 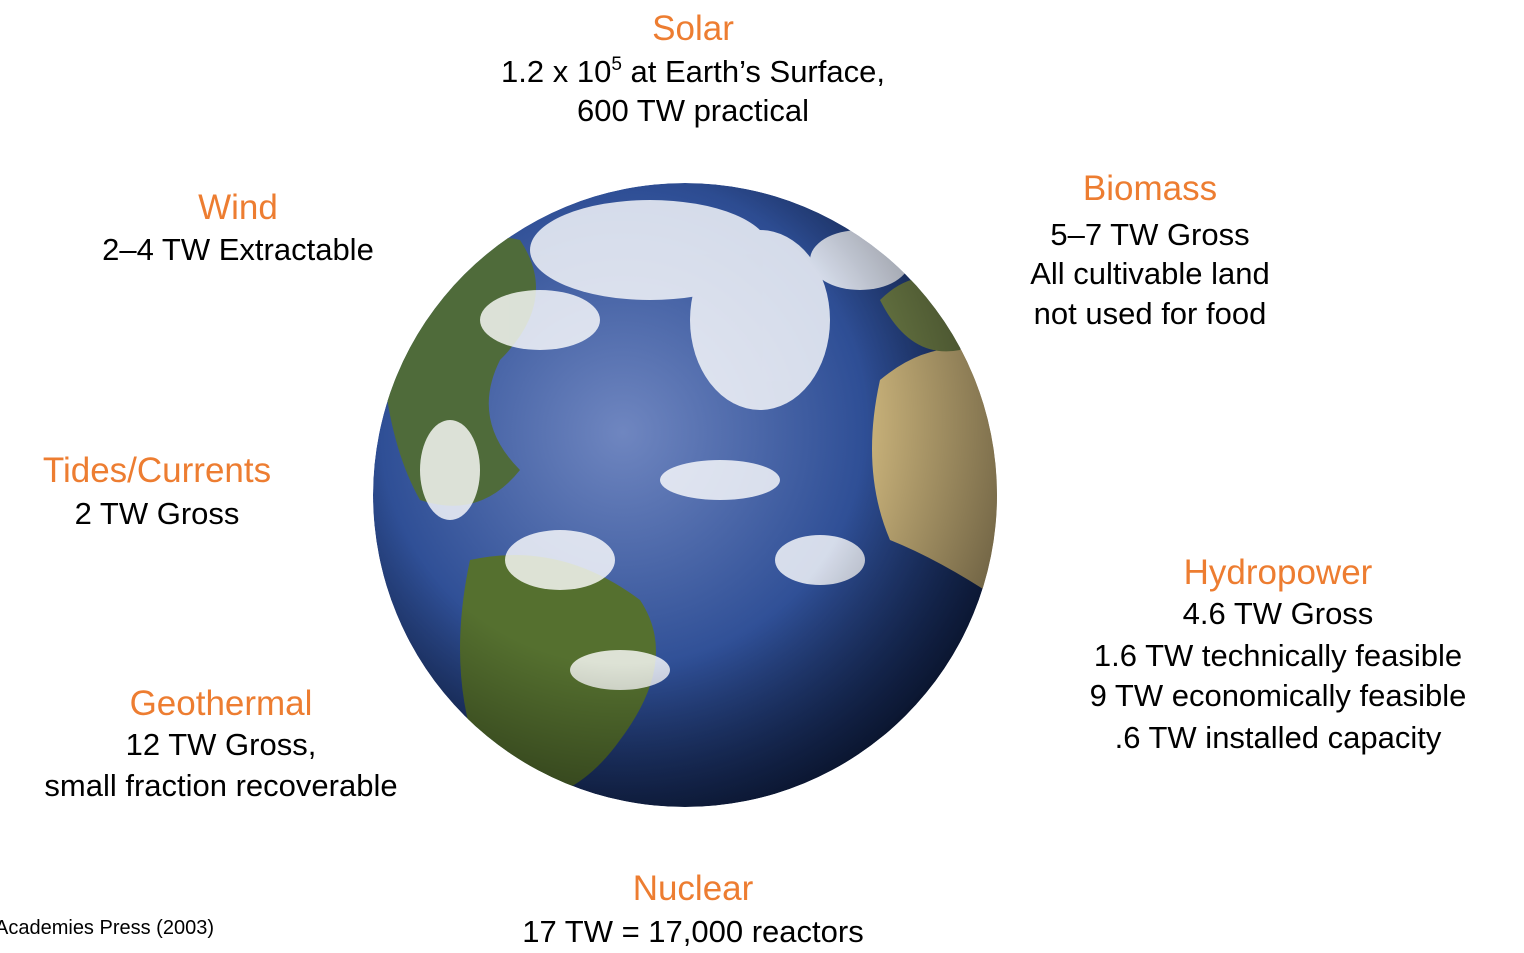 I want to click on label-line: 4.6 TW Gross, so click(x=1278, y=613).